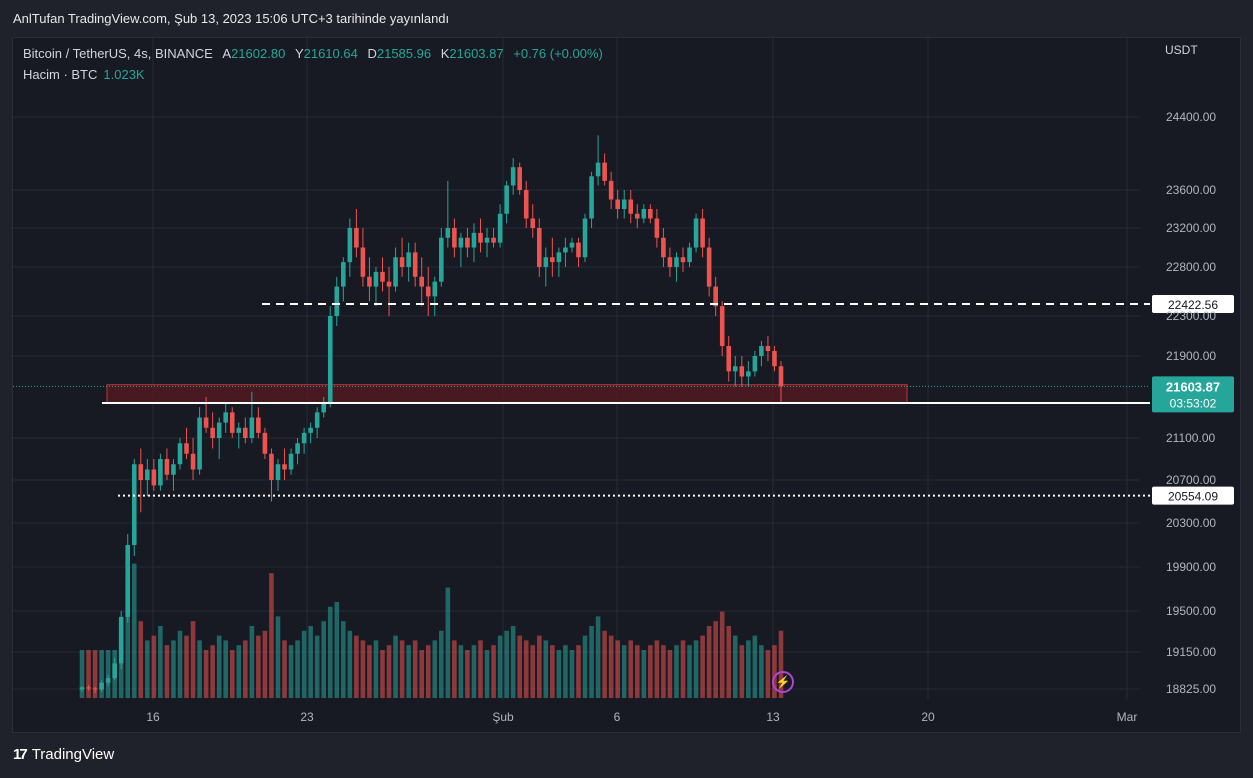 The width and height of the screenshot is (1253, 778). What do you see at coordinates (118, 53) in the screenshot?
I see `symbol-title: Bitcoin / TetherUS, 4s, BINANCE` at bounding box center [118, 53].